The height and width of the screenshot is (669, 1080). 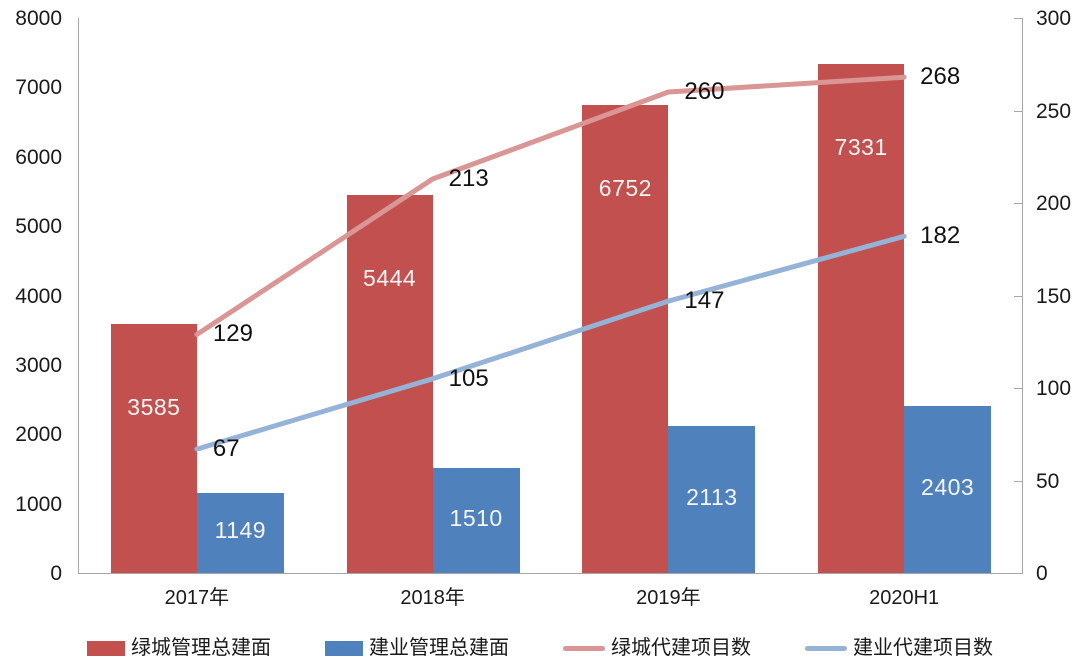 I want to click on right-axis-line, so click(x=1022, y=295).